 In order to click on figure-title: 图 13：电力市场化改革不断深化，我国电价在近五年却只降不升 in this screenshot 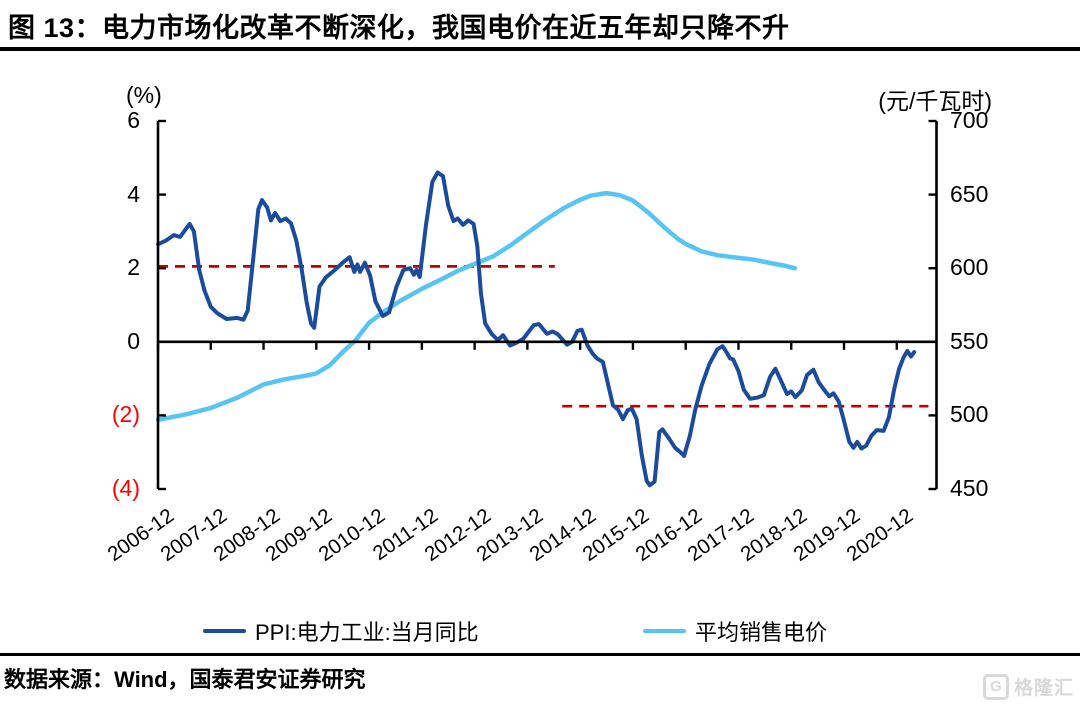, I will do `click(399, 28)`.